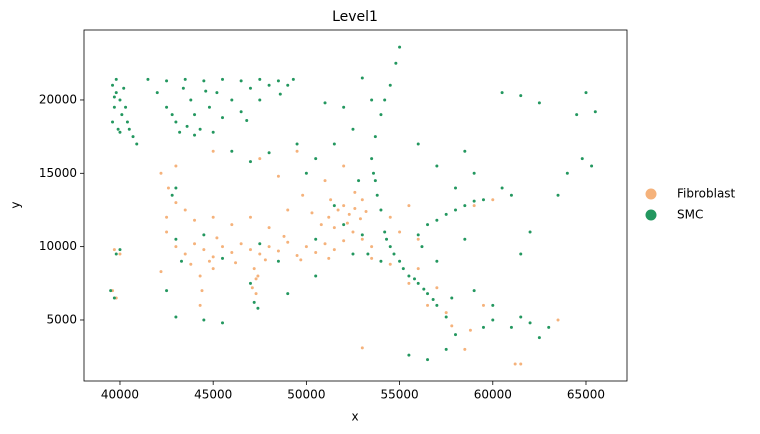  I want to click on y-tick-label: 20000, so click(58, 99).